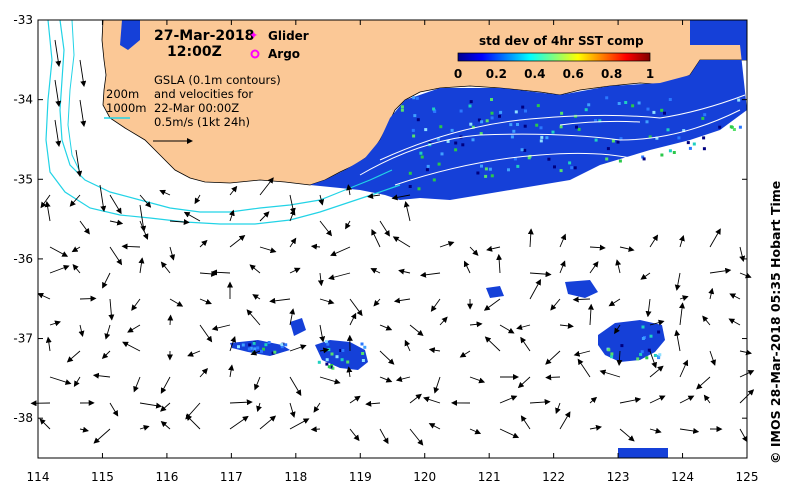 This screenshot has width=790, height=492. I want to click on gsla-note-line-1: GSLA (0.1m contours), so click(217, 80).